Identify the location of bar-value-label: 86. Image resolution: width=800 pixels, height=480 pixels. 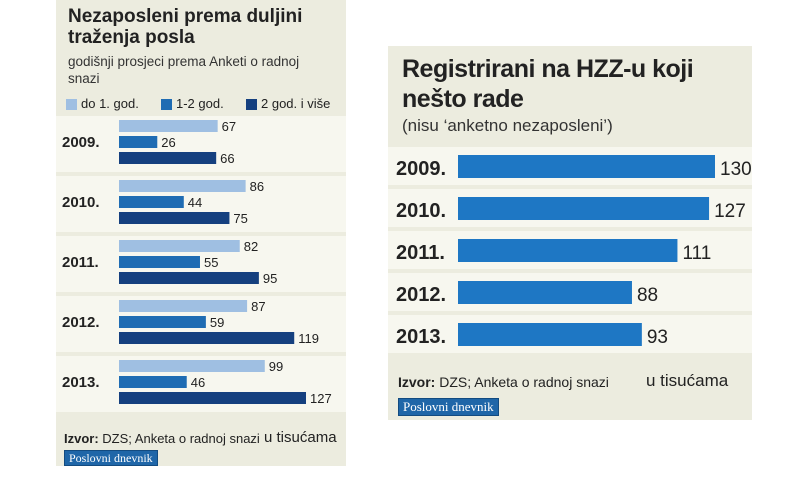
(257, 186).